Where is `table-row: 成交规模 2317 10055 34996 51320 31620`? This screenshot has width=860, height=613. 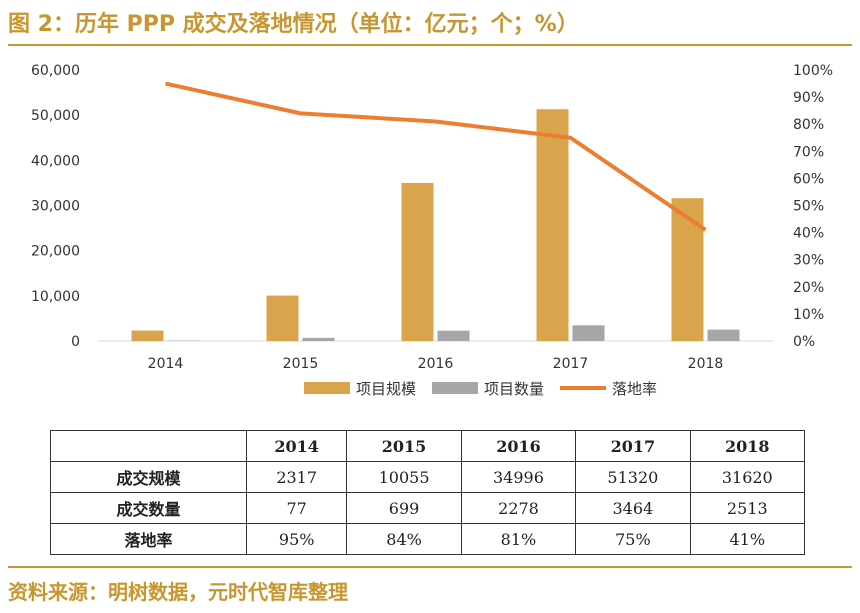
table-row: 成交规模 2317 10055 34996 51320 31620 is located at coordinates (428, 477).